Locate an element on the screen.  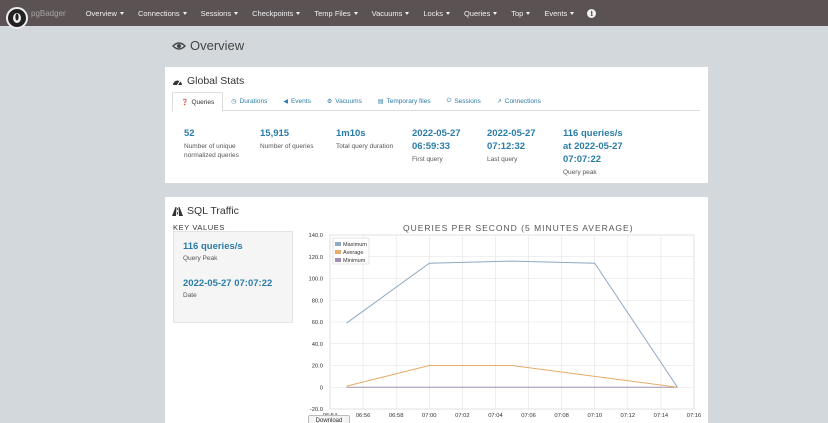
nav-checkpoints: Checkpoints is located at coordinates (276, 13).